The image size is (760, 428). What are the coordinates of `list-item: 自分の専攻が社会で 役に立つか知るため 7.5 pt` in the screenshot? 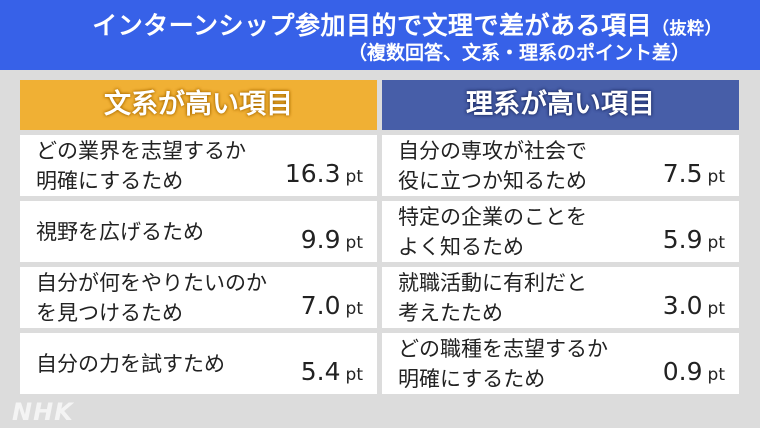 It's located at (560, 165).